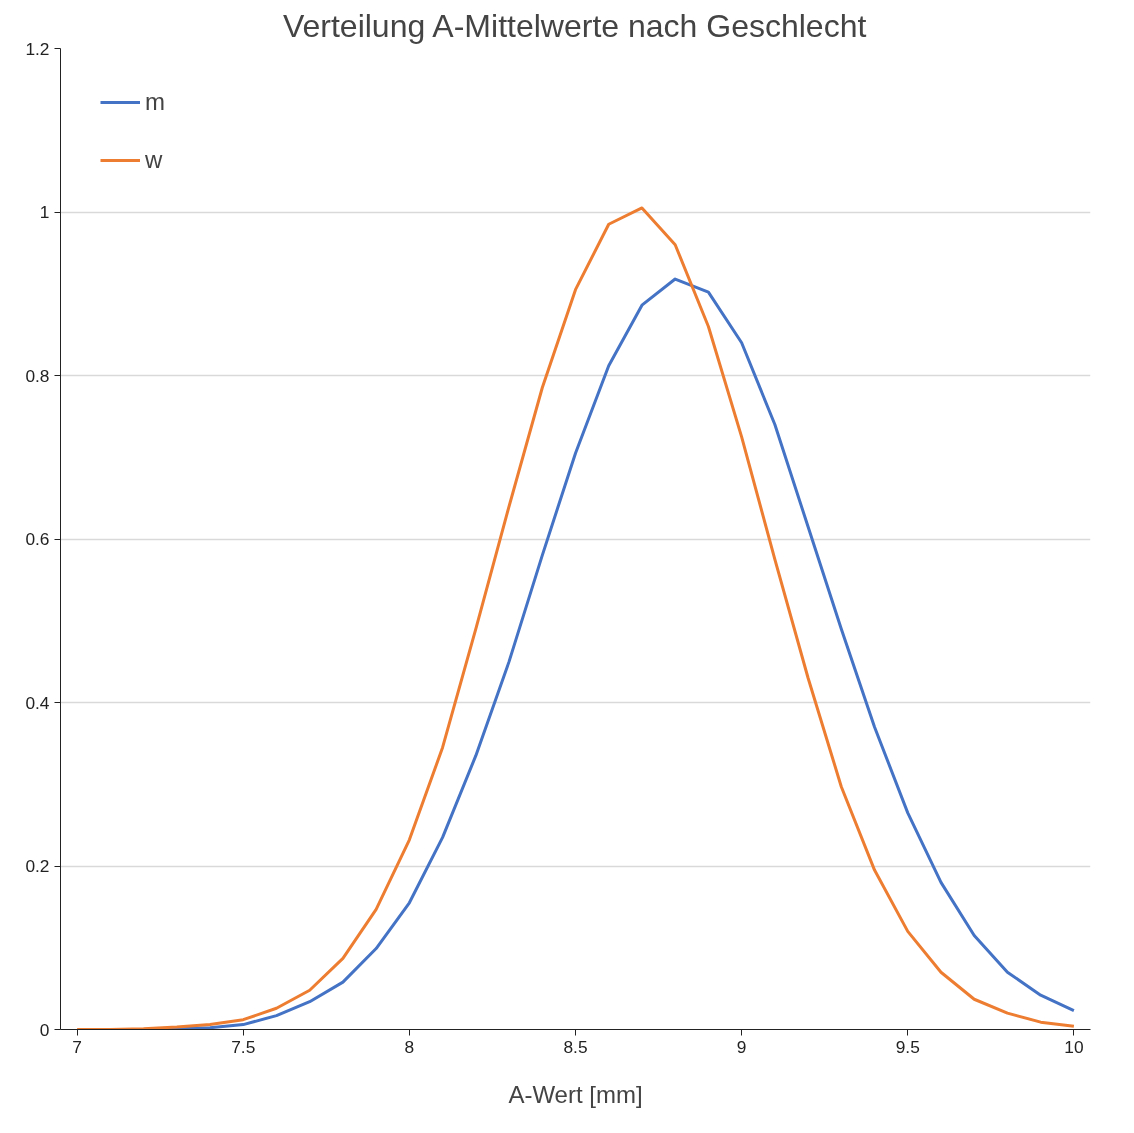 The height and width of the screenshot is (1133, 1134). Describe the element at coordinates (37, 375) in the screenshot. I see `y-tick-label: 0.8` at that location.